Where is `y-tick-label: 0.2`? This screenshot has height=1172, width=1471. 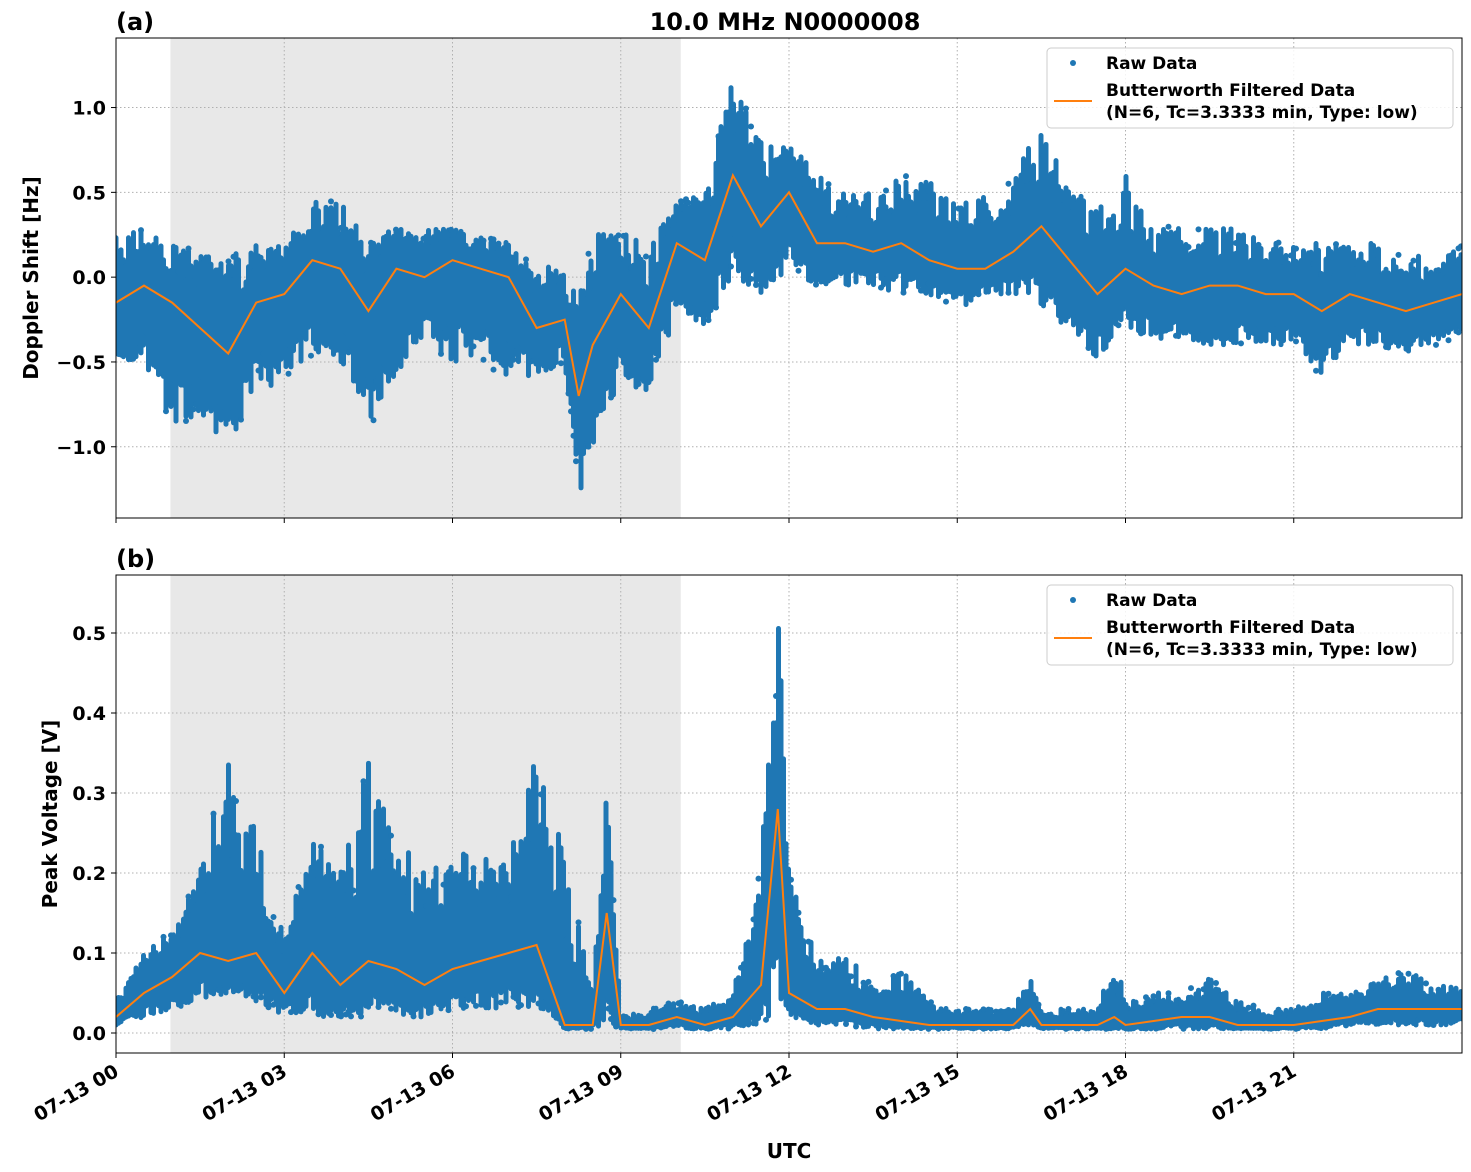 y-tick-label: 0.2 is located at coordinates (89, 874).